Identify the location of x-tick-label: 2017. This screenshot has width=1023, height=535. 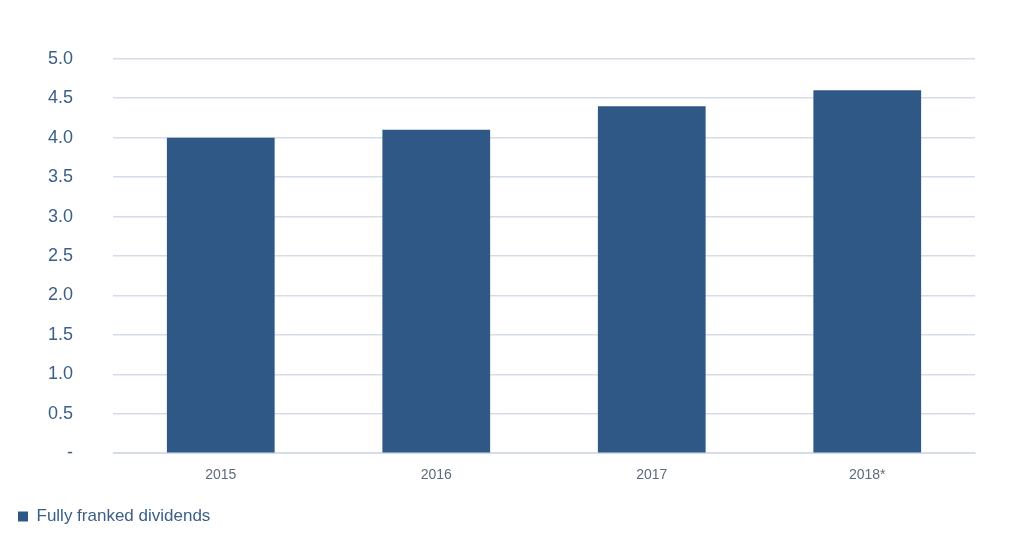
(652, 474).